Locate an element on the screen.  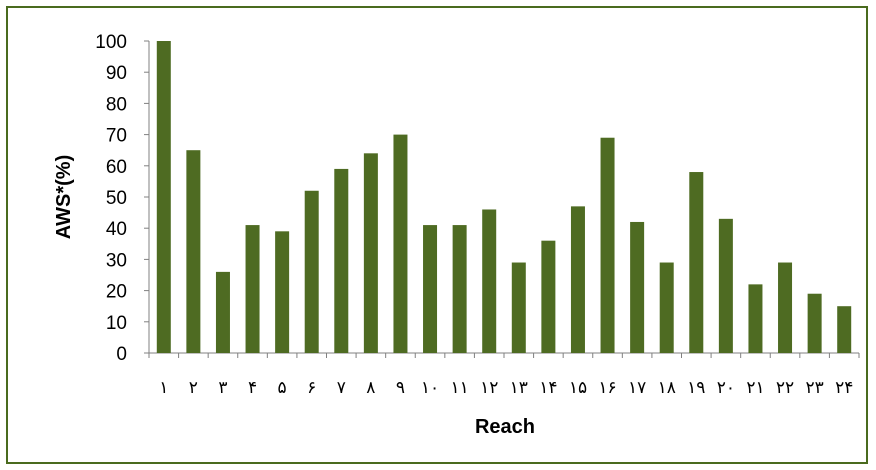
y-tick-label: 40 is located at coordinates (116, 229).